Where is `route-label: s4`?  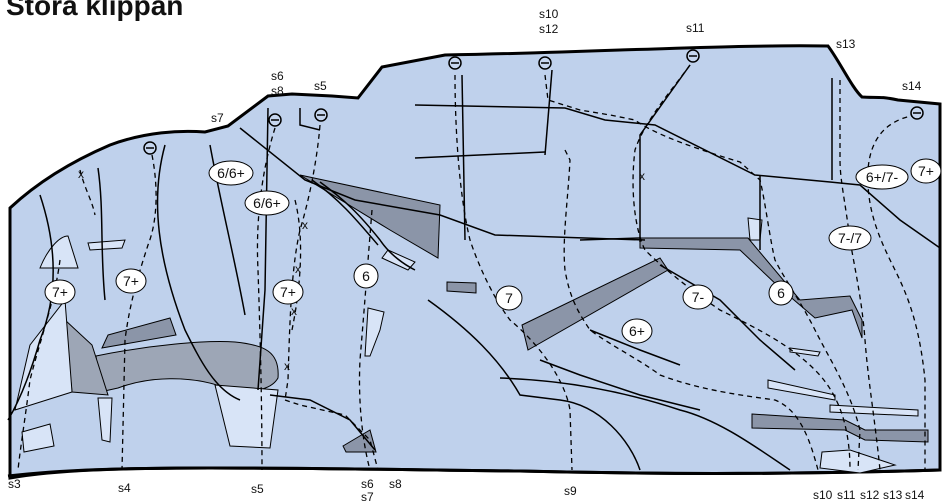 route-label: s4 is located at coordinates (124, 488).